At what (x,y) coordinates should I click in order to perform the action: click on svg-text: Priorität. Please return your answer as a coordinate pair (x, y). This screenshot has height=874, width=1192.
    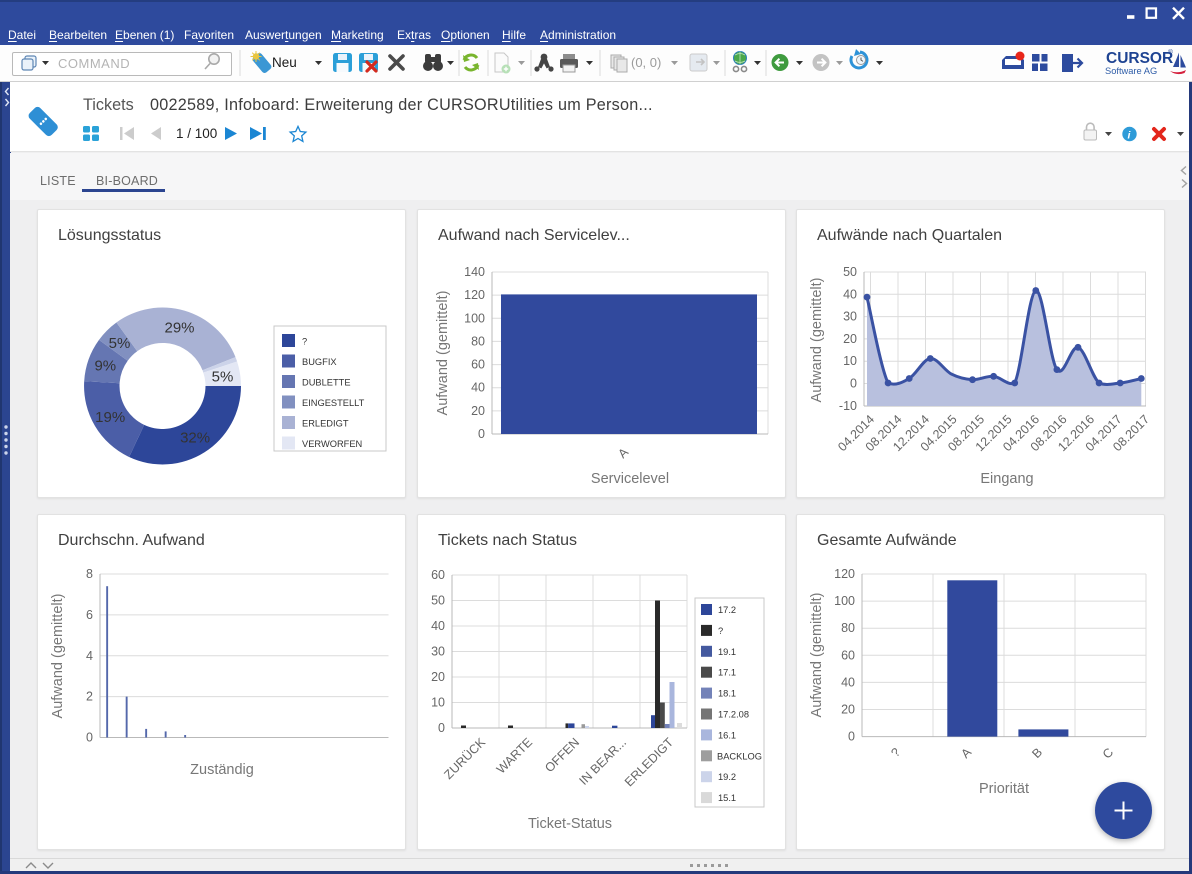
    Looking at the image, I should click on (1004, 789).